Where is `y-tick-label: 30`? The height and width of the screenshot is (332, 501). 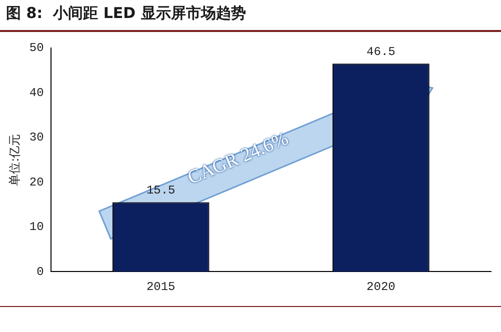
y-tick-label: 30 is located at coordinates (36, 137).